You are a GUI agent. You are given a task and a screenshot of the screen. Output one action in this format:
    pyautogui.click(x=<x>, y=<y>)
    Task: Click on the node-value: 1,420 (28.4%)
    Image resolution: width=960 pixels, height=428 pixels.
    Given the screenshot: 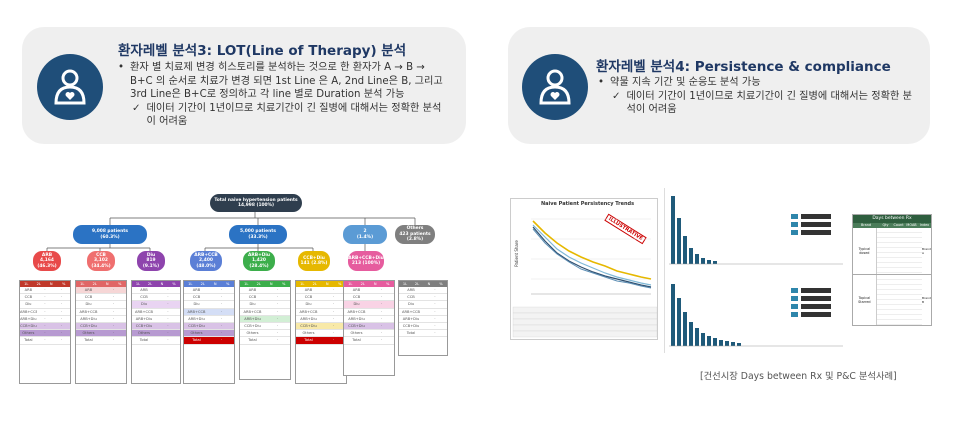 What is the action you would take?
    pyautogui.click(x=259, y=263)
    